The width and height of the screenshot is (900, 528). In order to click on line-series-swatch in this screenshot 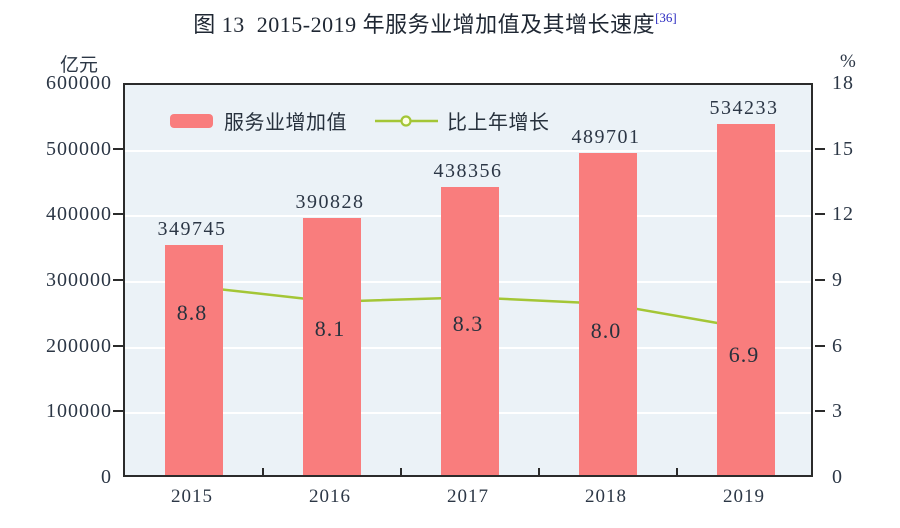, I will do `click(406, 121)`.